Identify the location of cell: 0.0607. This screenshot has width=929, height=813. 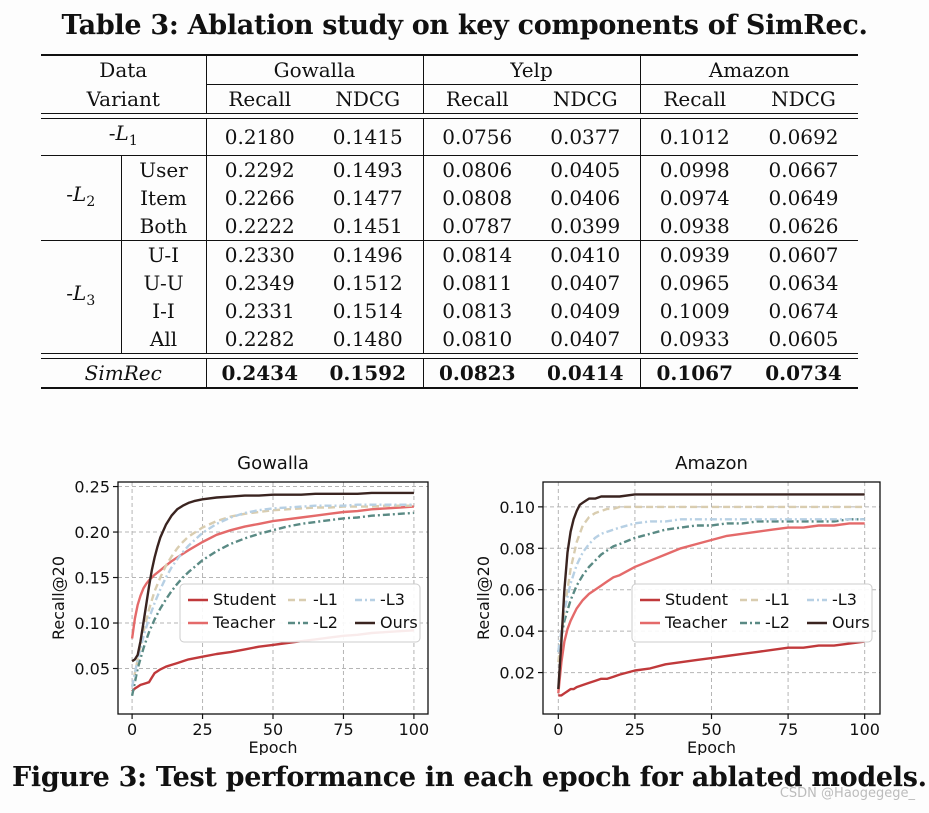
(803, 254).